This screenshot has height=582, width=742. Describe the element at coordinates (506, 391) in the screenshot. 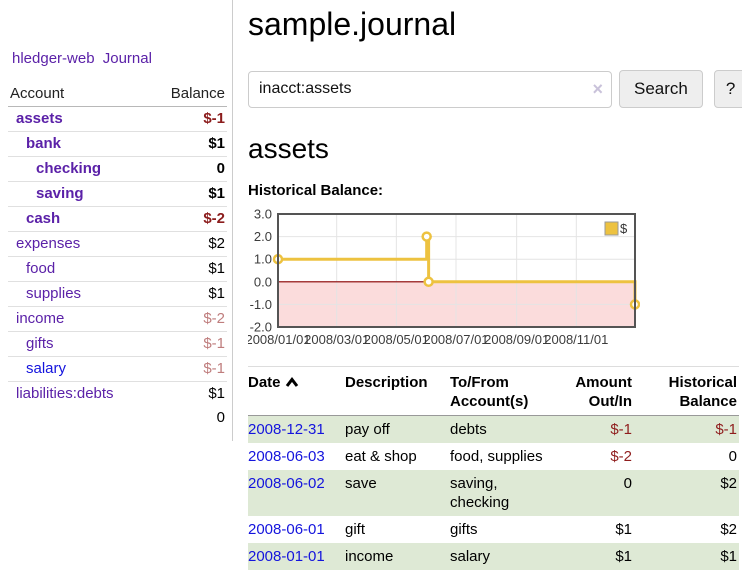

I see `register-header-accounts: To/From Account(s)` at that location.